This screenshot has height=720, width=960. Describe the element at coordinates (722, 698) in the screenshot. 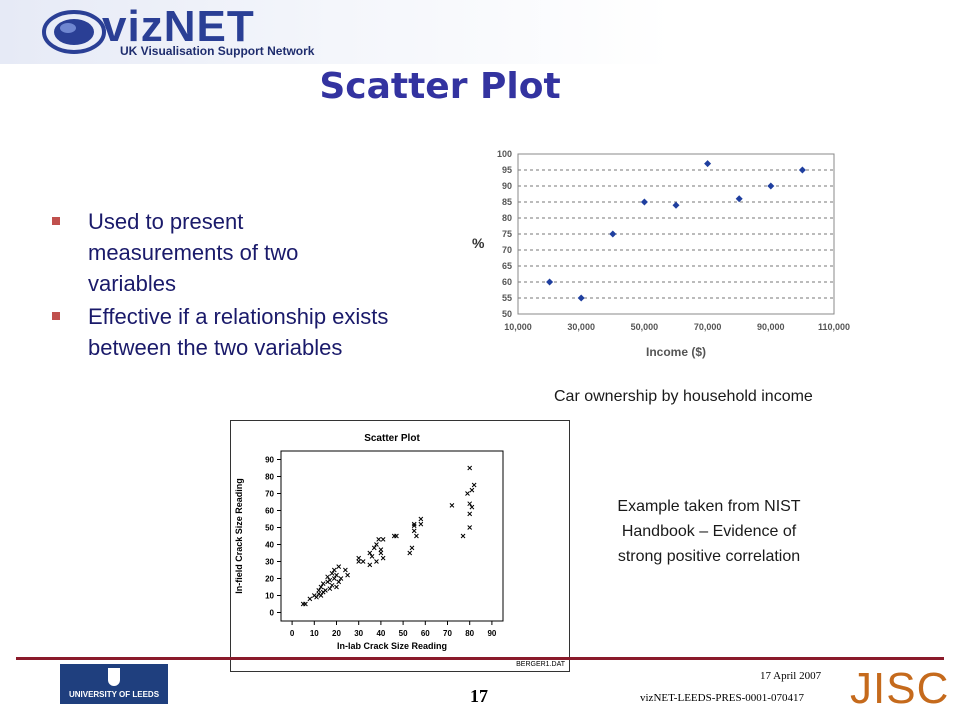

I see `footer-reference: vizNET-LEEDS-PRES-0001-070417` at that location.